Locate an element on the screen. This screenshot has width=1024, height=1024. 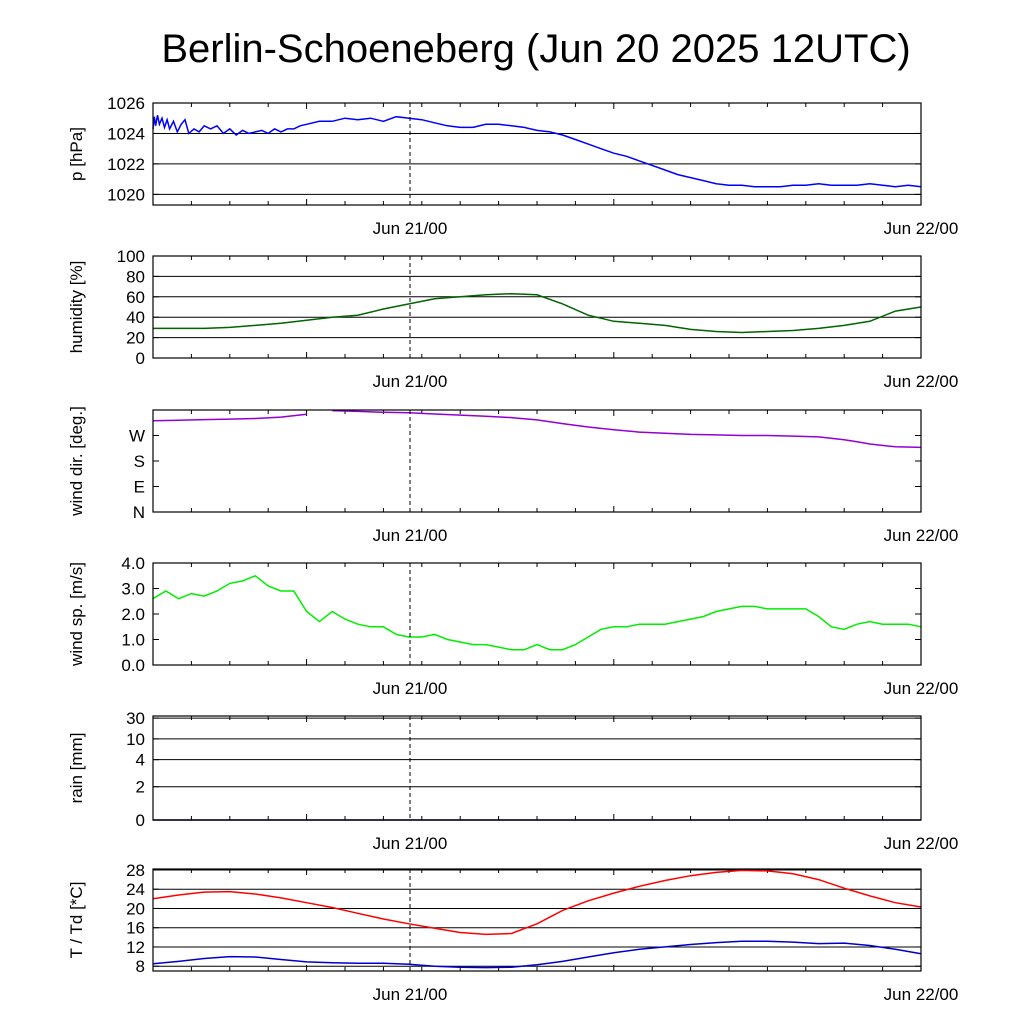
y-tick-label: 1024 is located at coordinates (126, 133).